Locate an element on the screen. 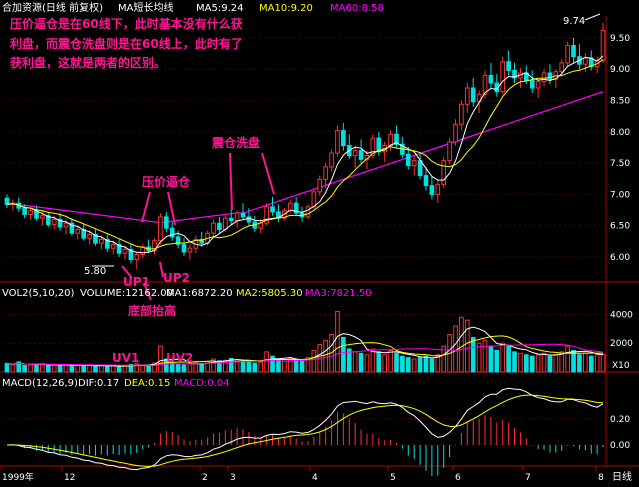 The width and height of the screenshot is (639, 487). low-price-label: 5.80 is located at coordinates (95, 271).